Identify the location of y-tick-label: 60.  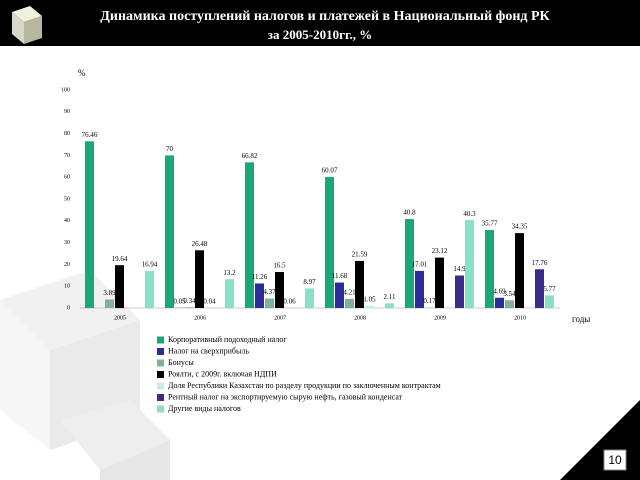
(67, 178).